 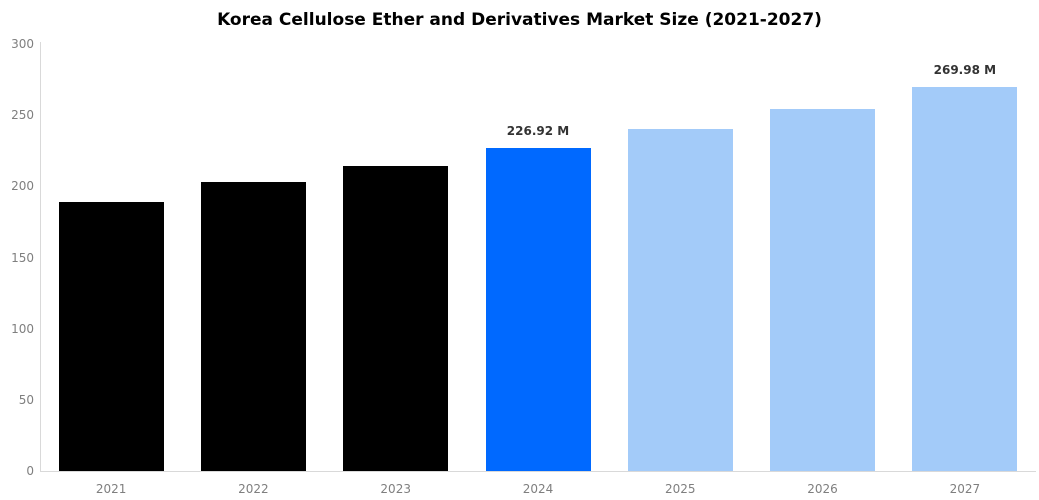 What do you see at coordinates (111, 489) in the screenshot?
I see `x-tick-label-2021: 2021` at bounding box center [111, 489].